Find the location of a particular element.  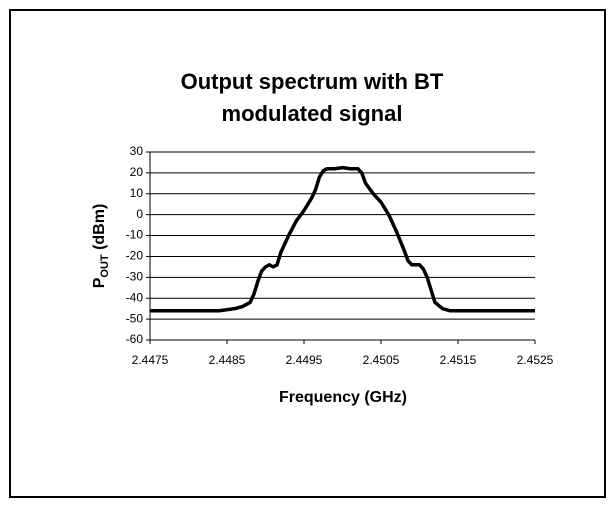

y-tick-label: 20 is located at coordinates (137, 172).